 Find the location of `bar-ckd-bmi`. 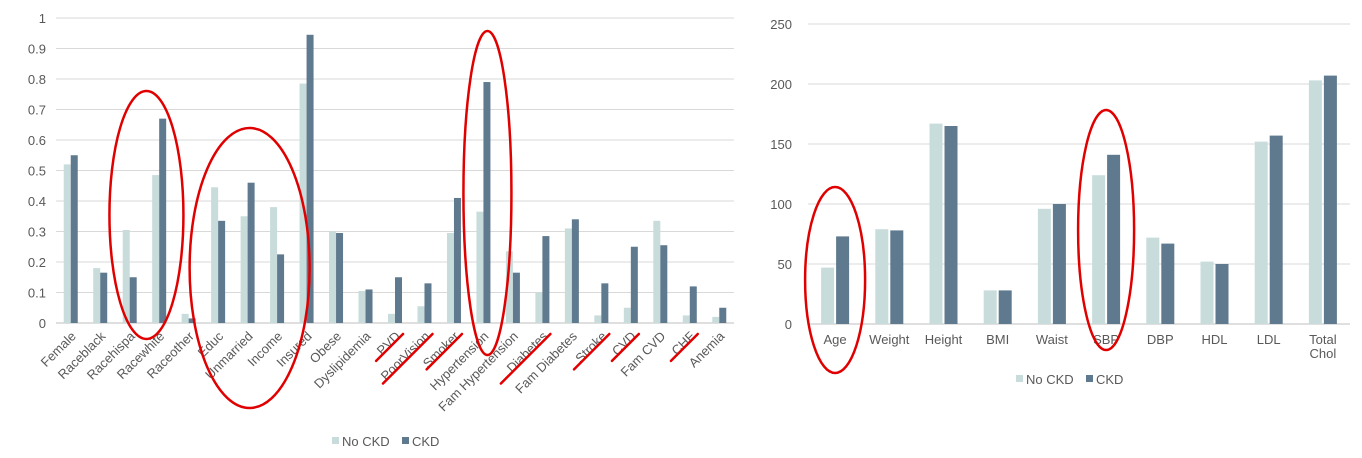

bar-ckd-bmi is located at coordinates (1005, 307).